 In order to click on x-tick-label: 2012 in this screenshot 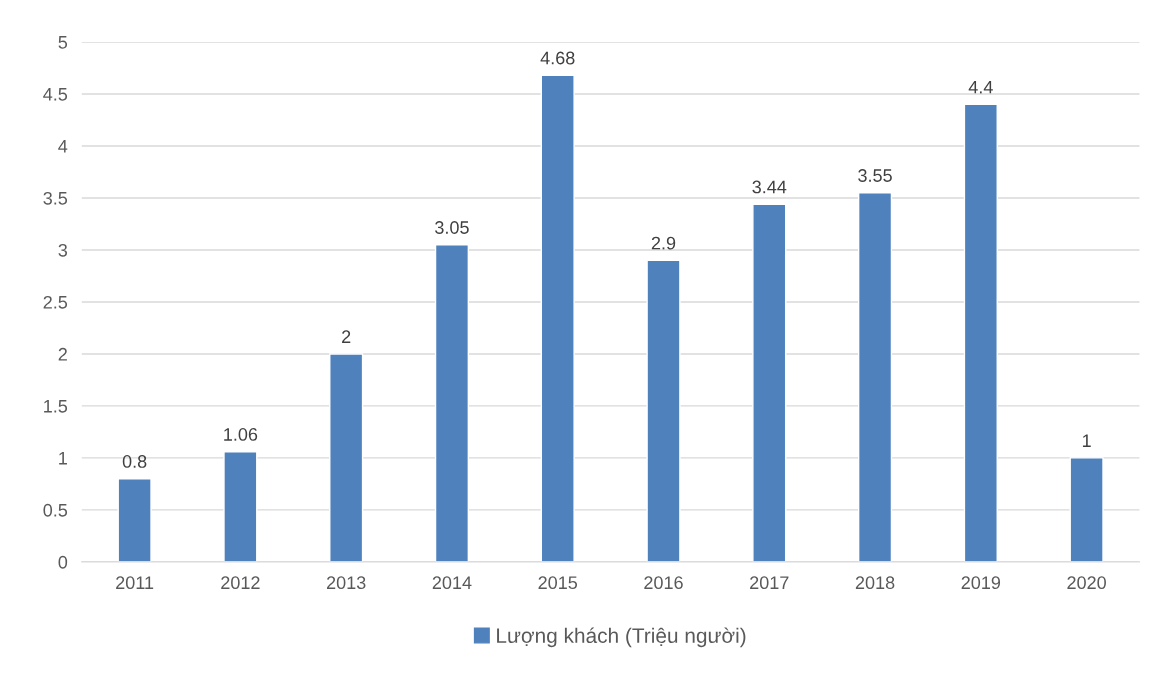, I will do `click(240, 583)`.